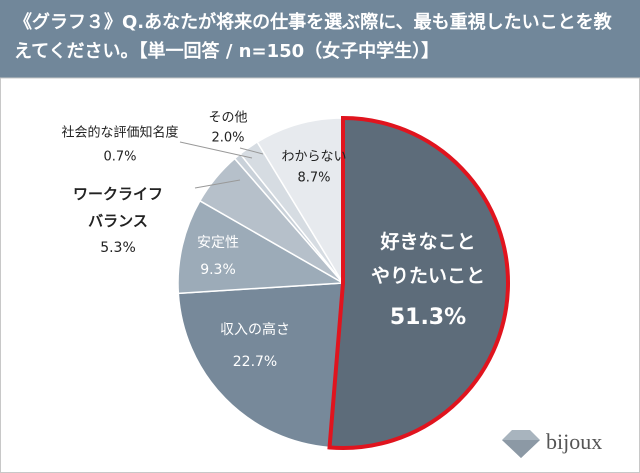 The width and height of the screenshot is (640, 473). Describe the element at coordinates (255, 362) in the screenshot. I see `value-label: 22.7%` at that location.